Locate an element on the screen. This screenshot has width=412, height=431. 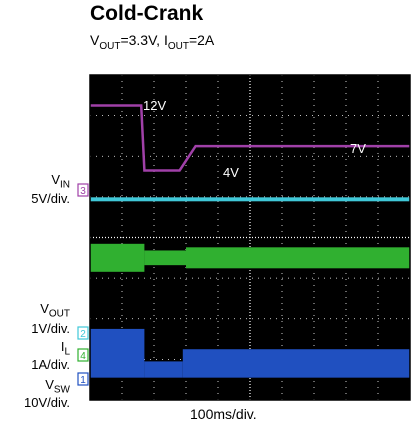
channel-marker-text: 2 is located at coordinates (83, 334).